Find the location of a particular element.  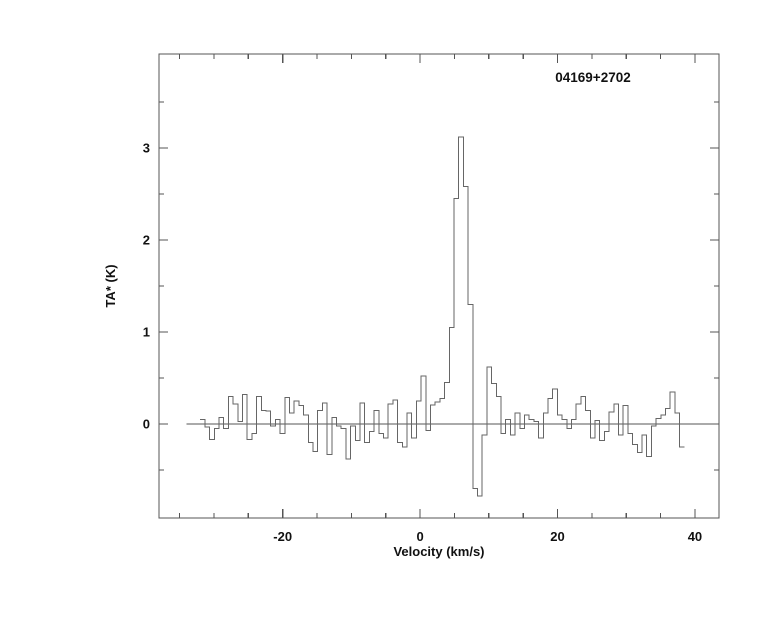

x-tick-label: 40 is located at coordinates (695, 536).